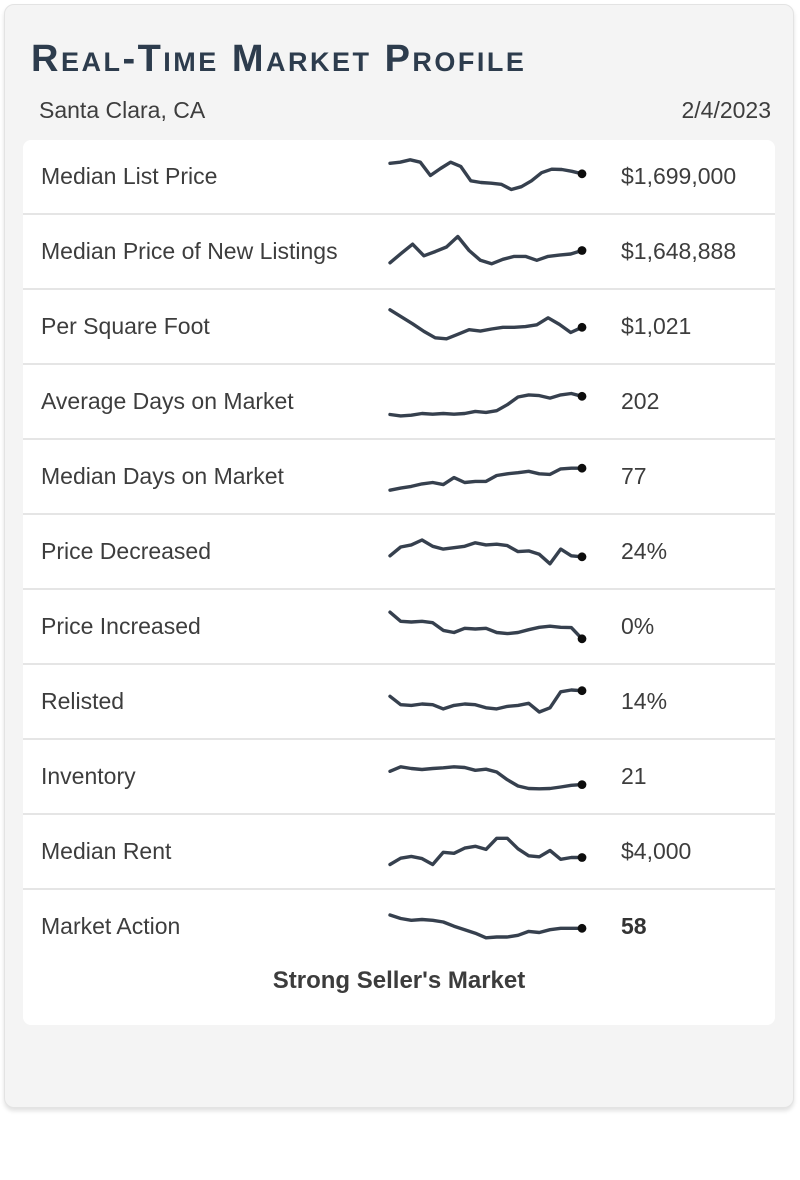 The width and height of the screenshot is (800, 1180). Describe the element at coordinates (634, 475) in the screenshot. I see `metric-value: 77` at that location.